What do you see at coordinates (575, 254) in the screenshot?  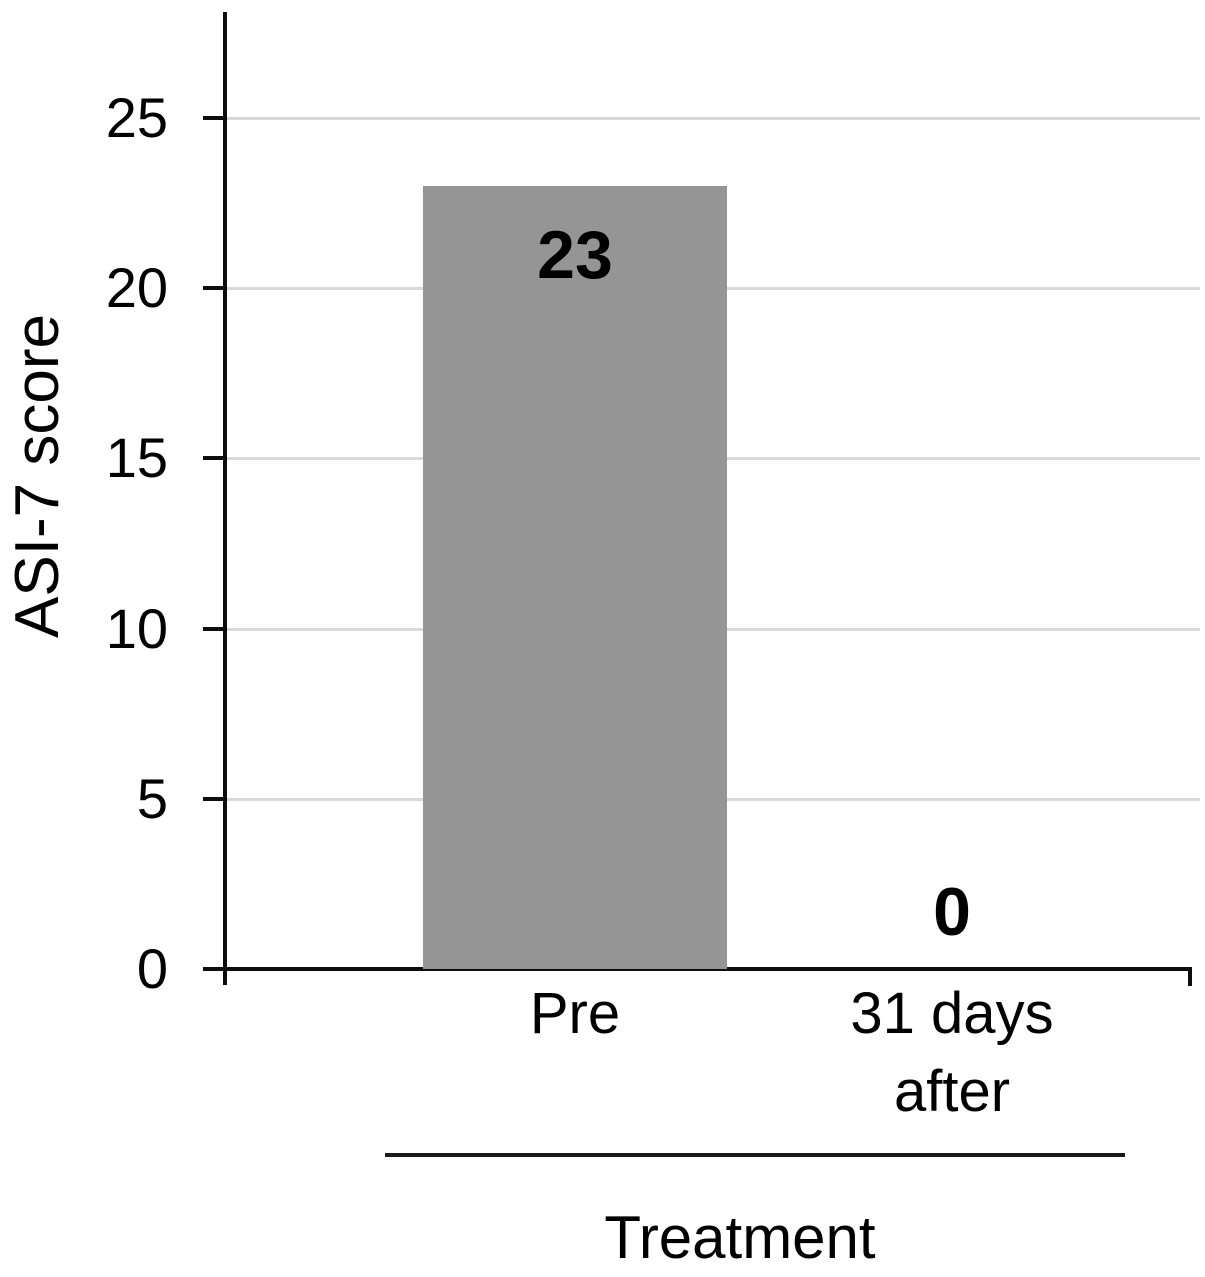 I see `data-label: 23` at bounding box center [575, 254].